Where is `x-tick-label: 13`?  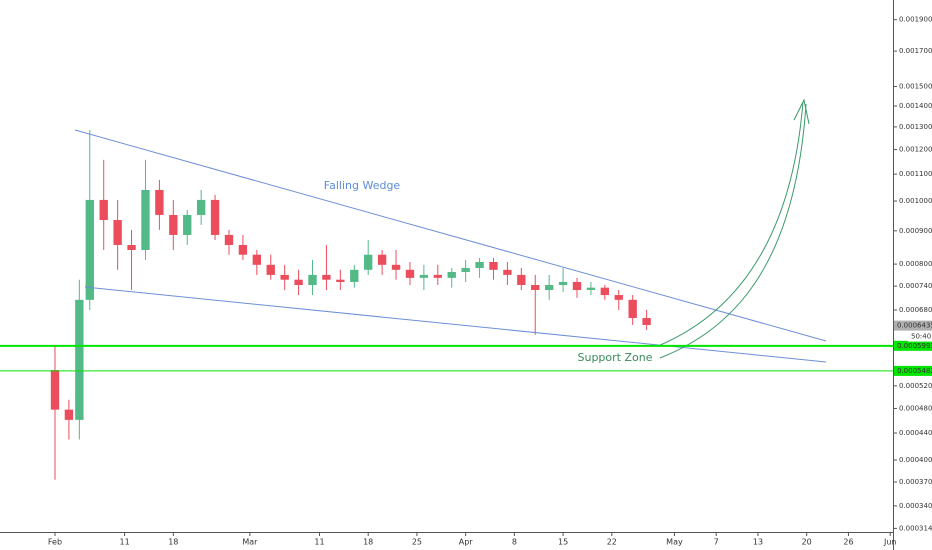
x-tick-label: 13 is located at coordinates (758, 542).